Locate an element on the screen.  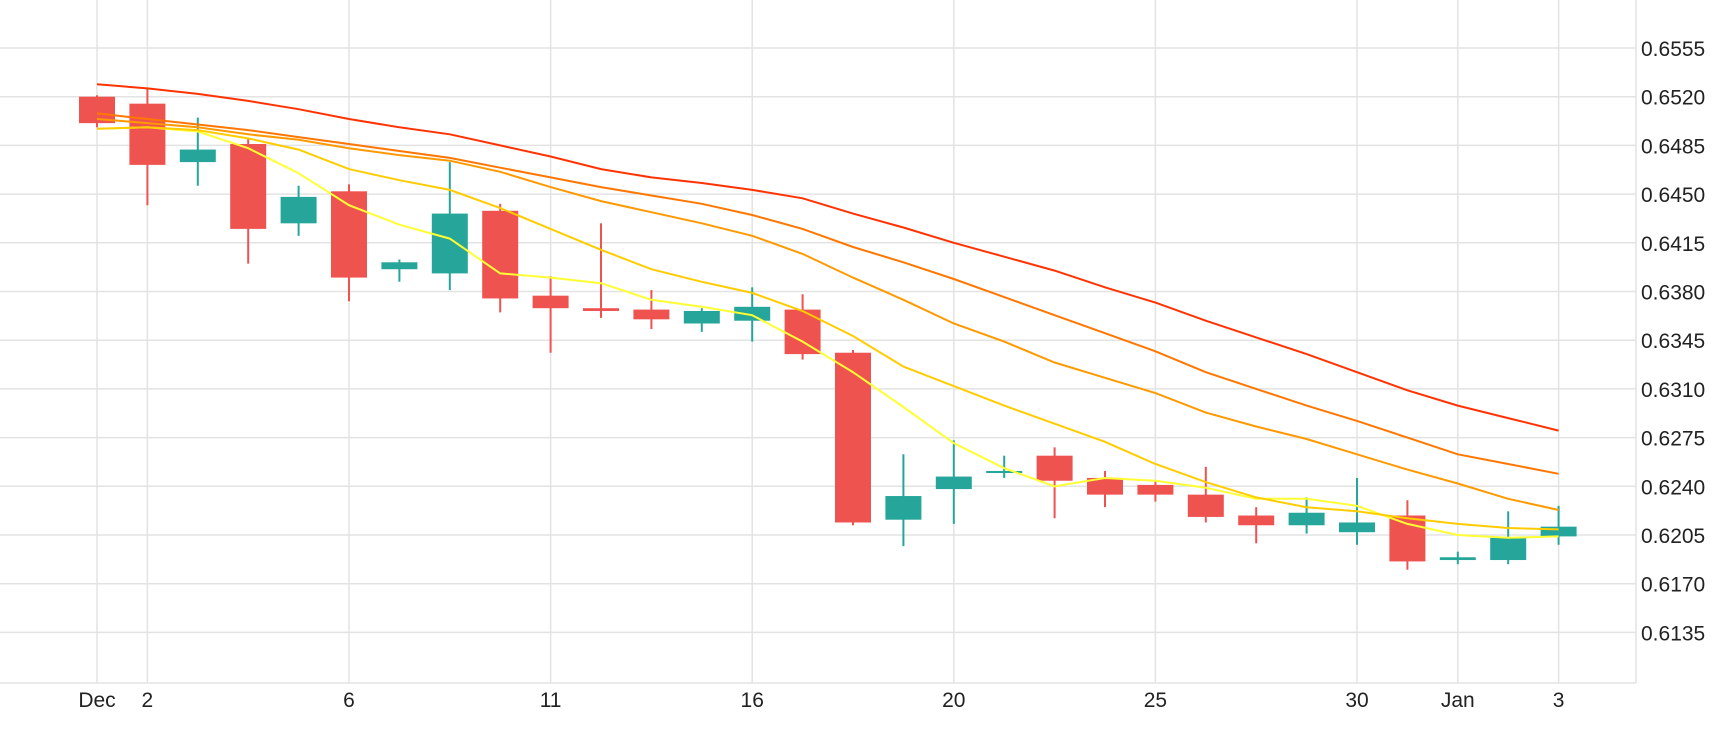
y-tick-label: 0.6310 is located at coordinates (1673, 390).